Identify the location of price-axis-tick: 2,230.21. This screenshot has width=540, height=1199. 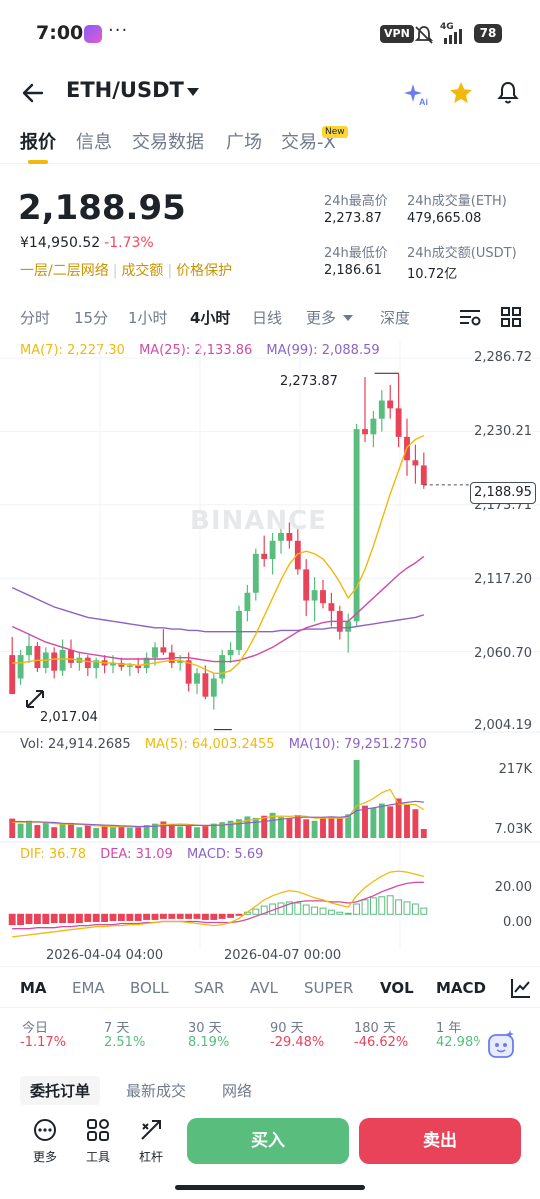
(503, 431).